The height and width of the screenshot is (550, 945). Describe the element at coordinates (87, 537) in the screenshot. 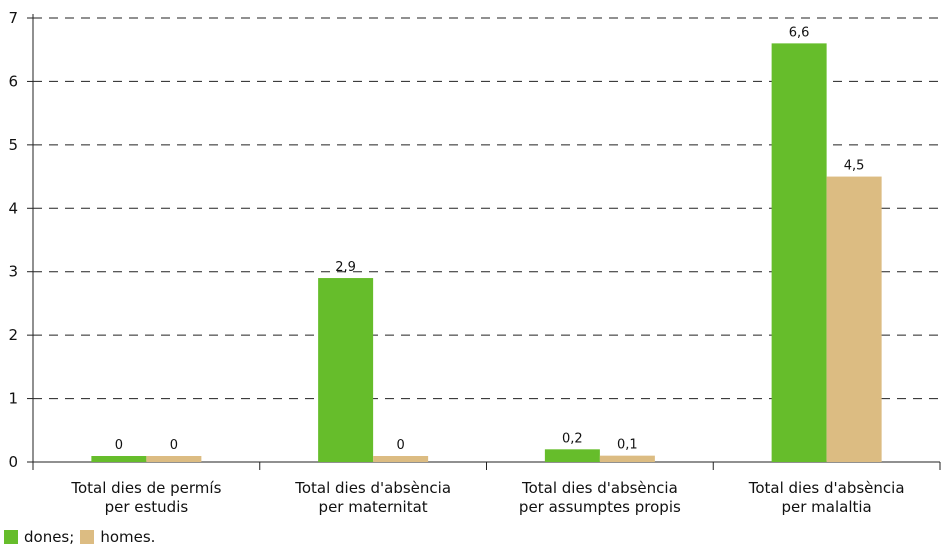

I see `legend-swatch-homes` at that location.